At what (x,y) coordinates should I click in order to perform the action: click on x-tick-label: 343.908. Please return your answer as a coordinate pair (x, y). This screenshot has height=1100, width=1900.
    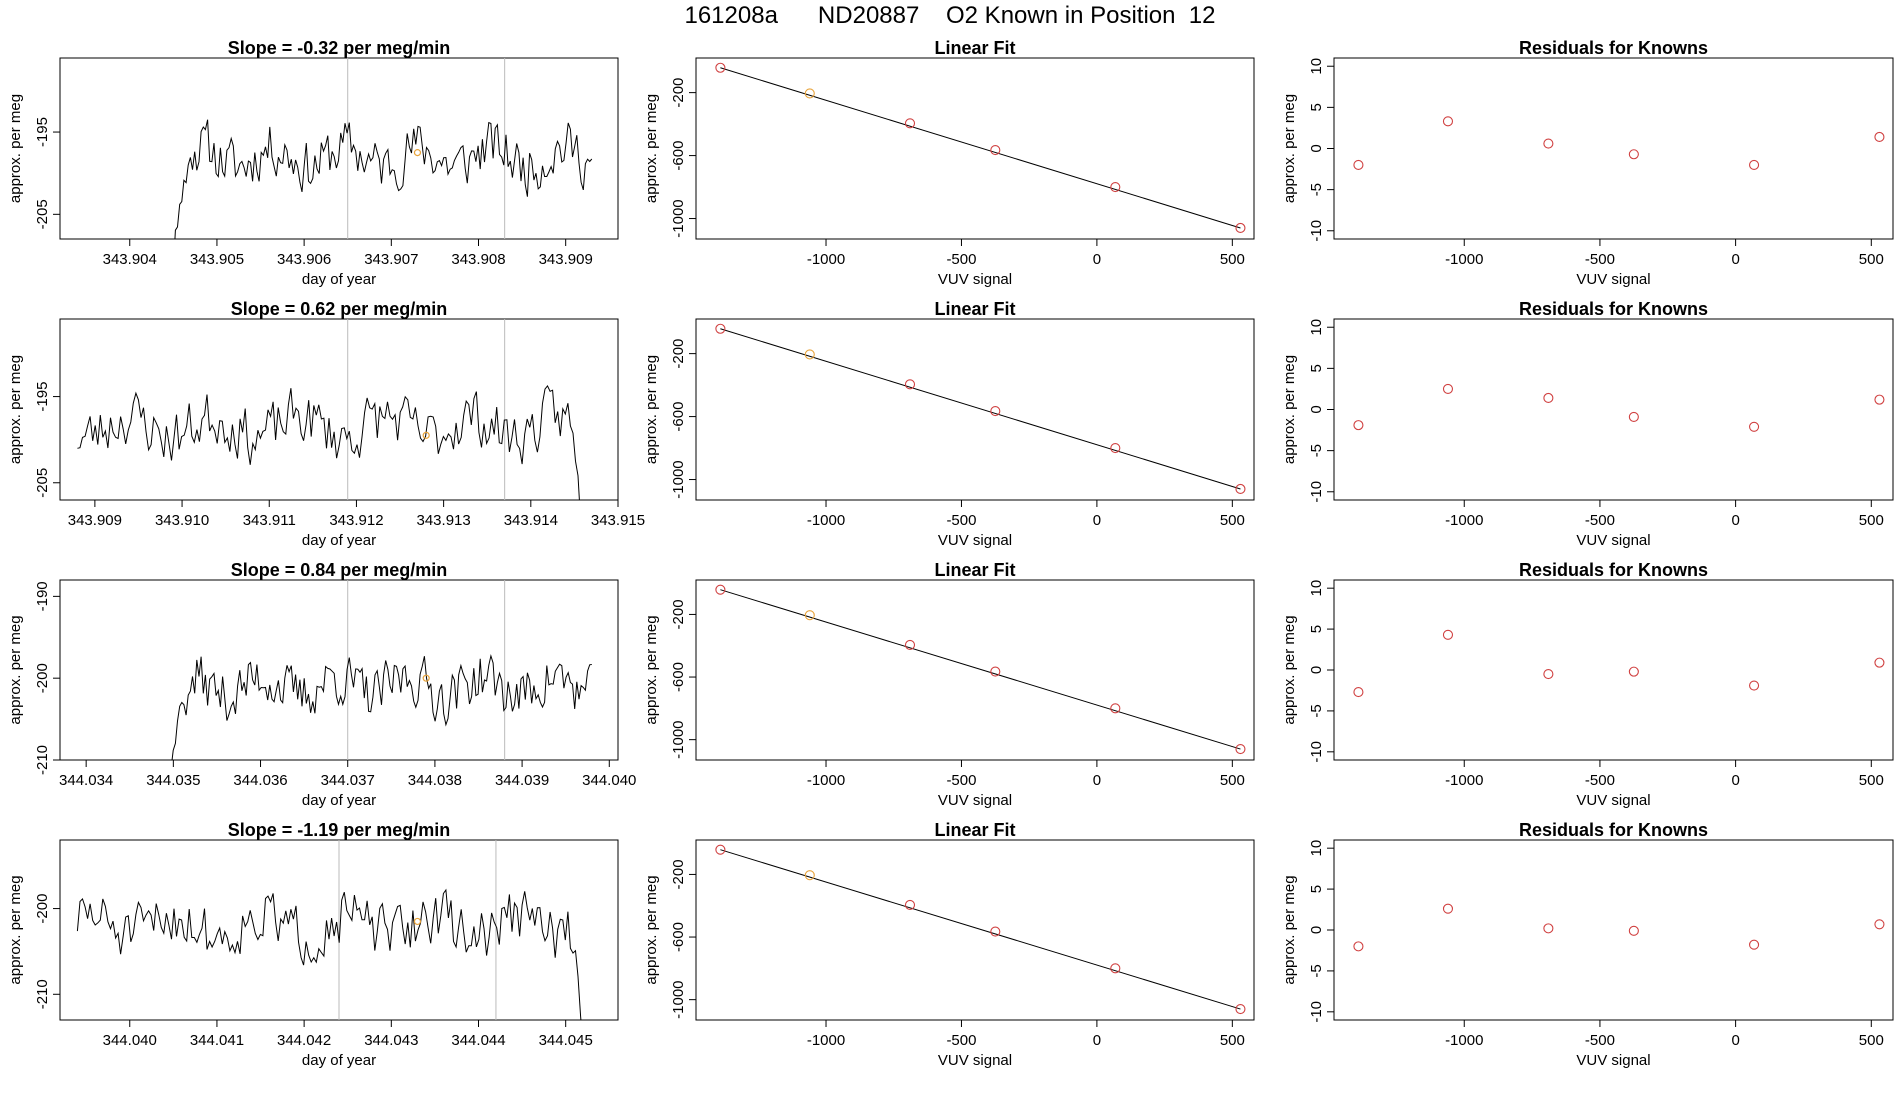
    Looking at the image, I should click on (478, 259).